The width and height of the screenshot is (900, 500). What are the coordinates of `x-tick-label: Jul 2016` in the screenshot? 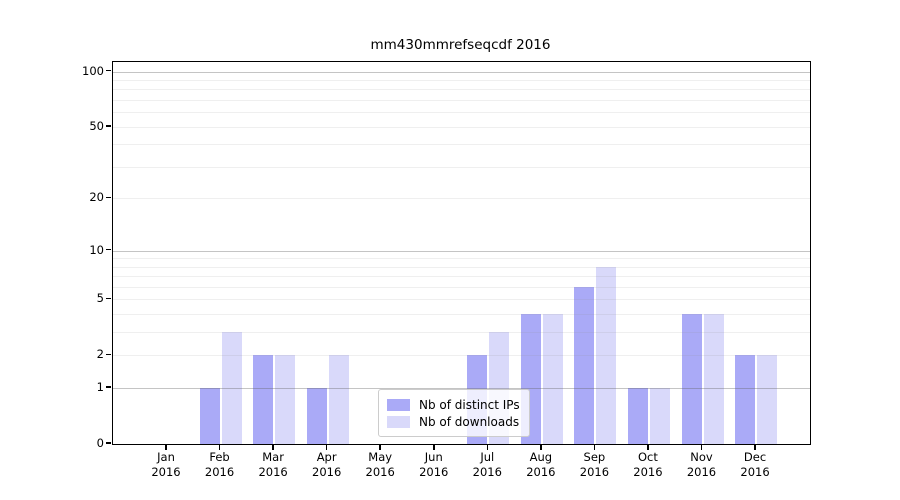 It's located at (487, 464).